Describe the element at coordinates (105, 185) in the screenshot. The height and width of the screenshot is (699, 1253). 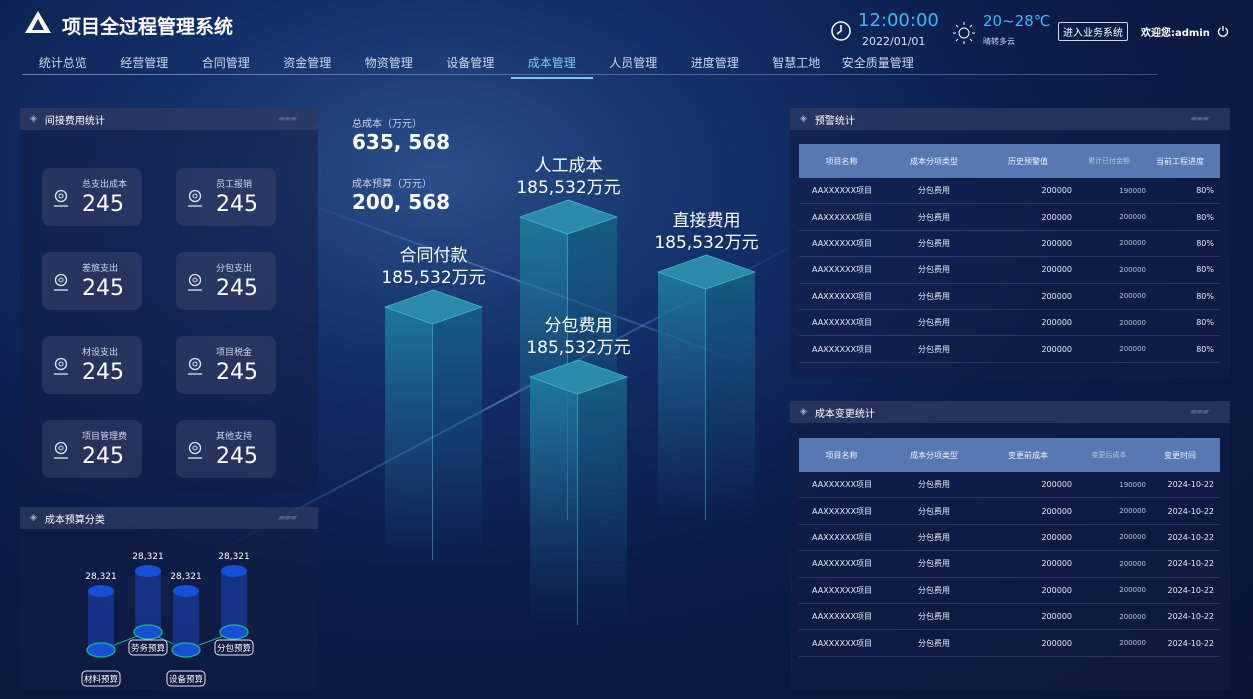
I see `stat-label: 总支出成本` at that location.